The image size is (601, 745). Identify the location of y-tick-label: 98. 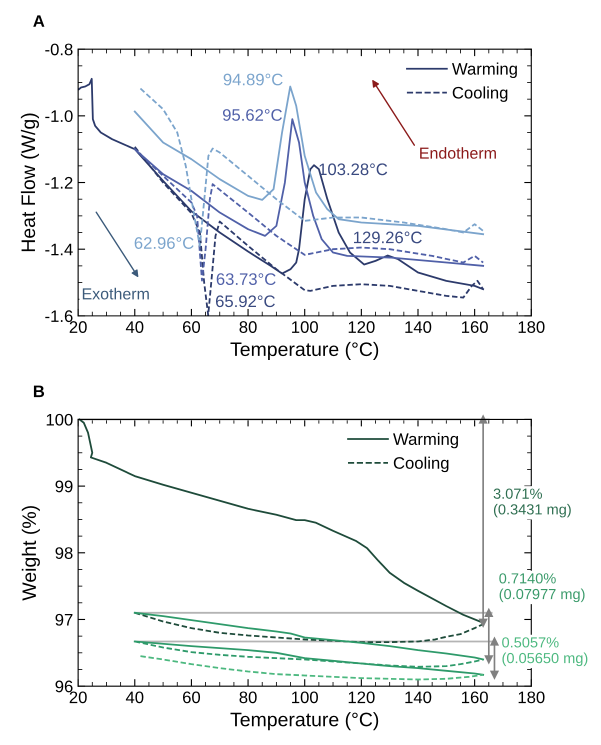
(64, 553).